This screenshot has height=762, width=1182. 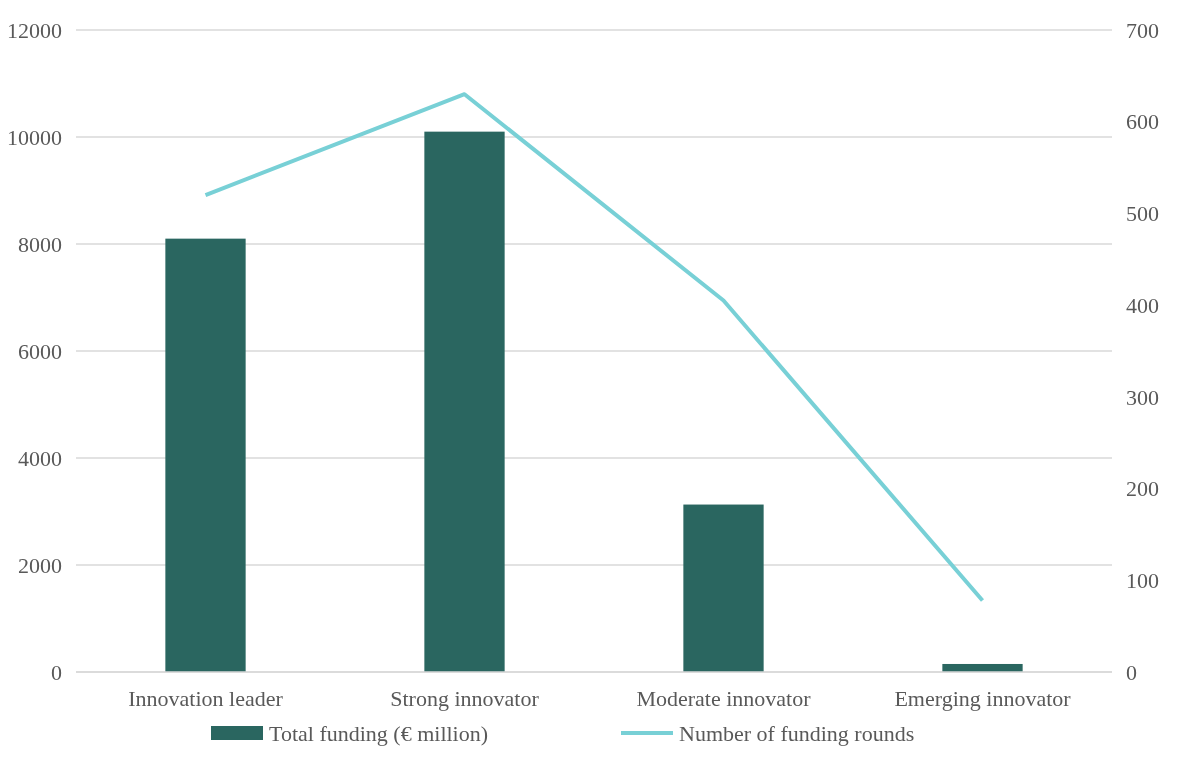 I want to click on x-tick-label: Innovation leader, so click(x=206, y=698).